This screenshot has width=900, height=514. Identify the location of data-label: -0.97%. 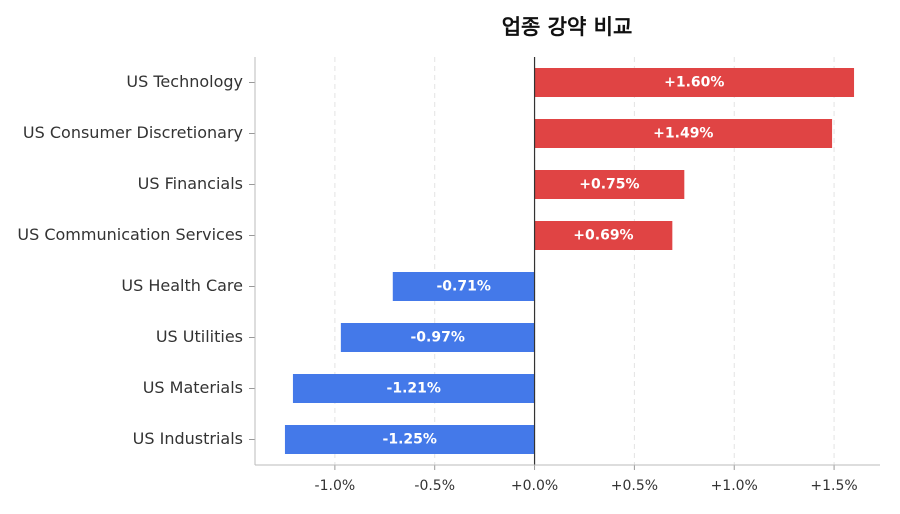
(438, 338).